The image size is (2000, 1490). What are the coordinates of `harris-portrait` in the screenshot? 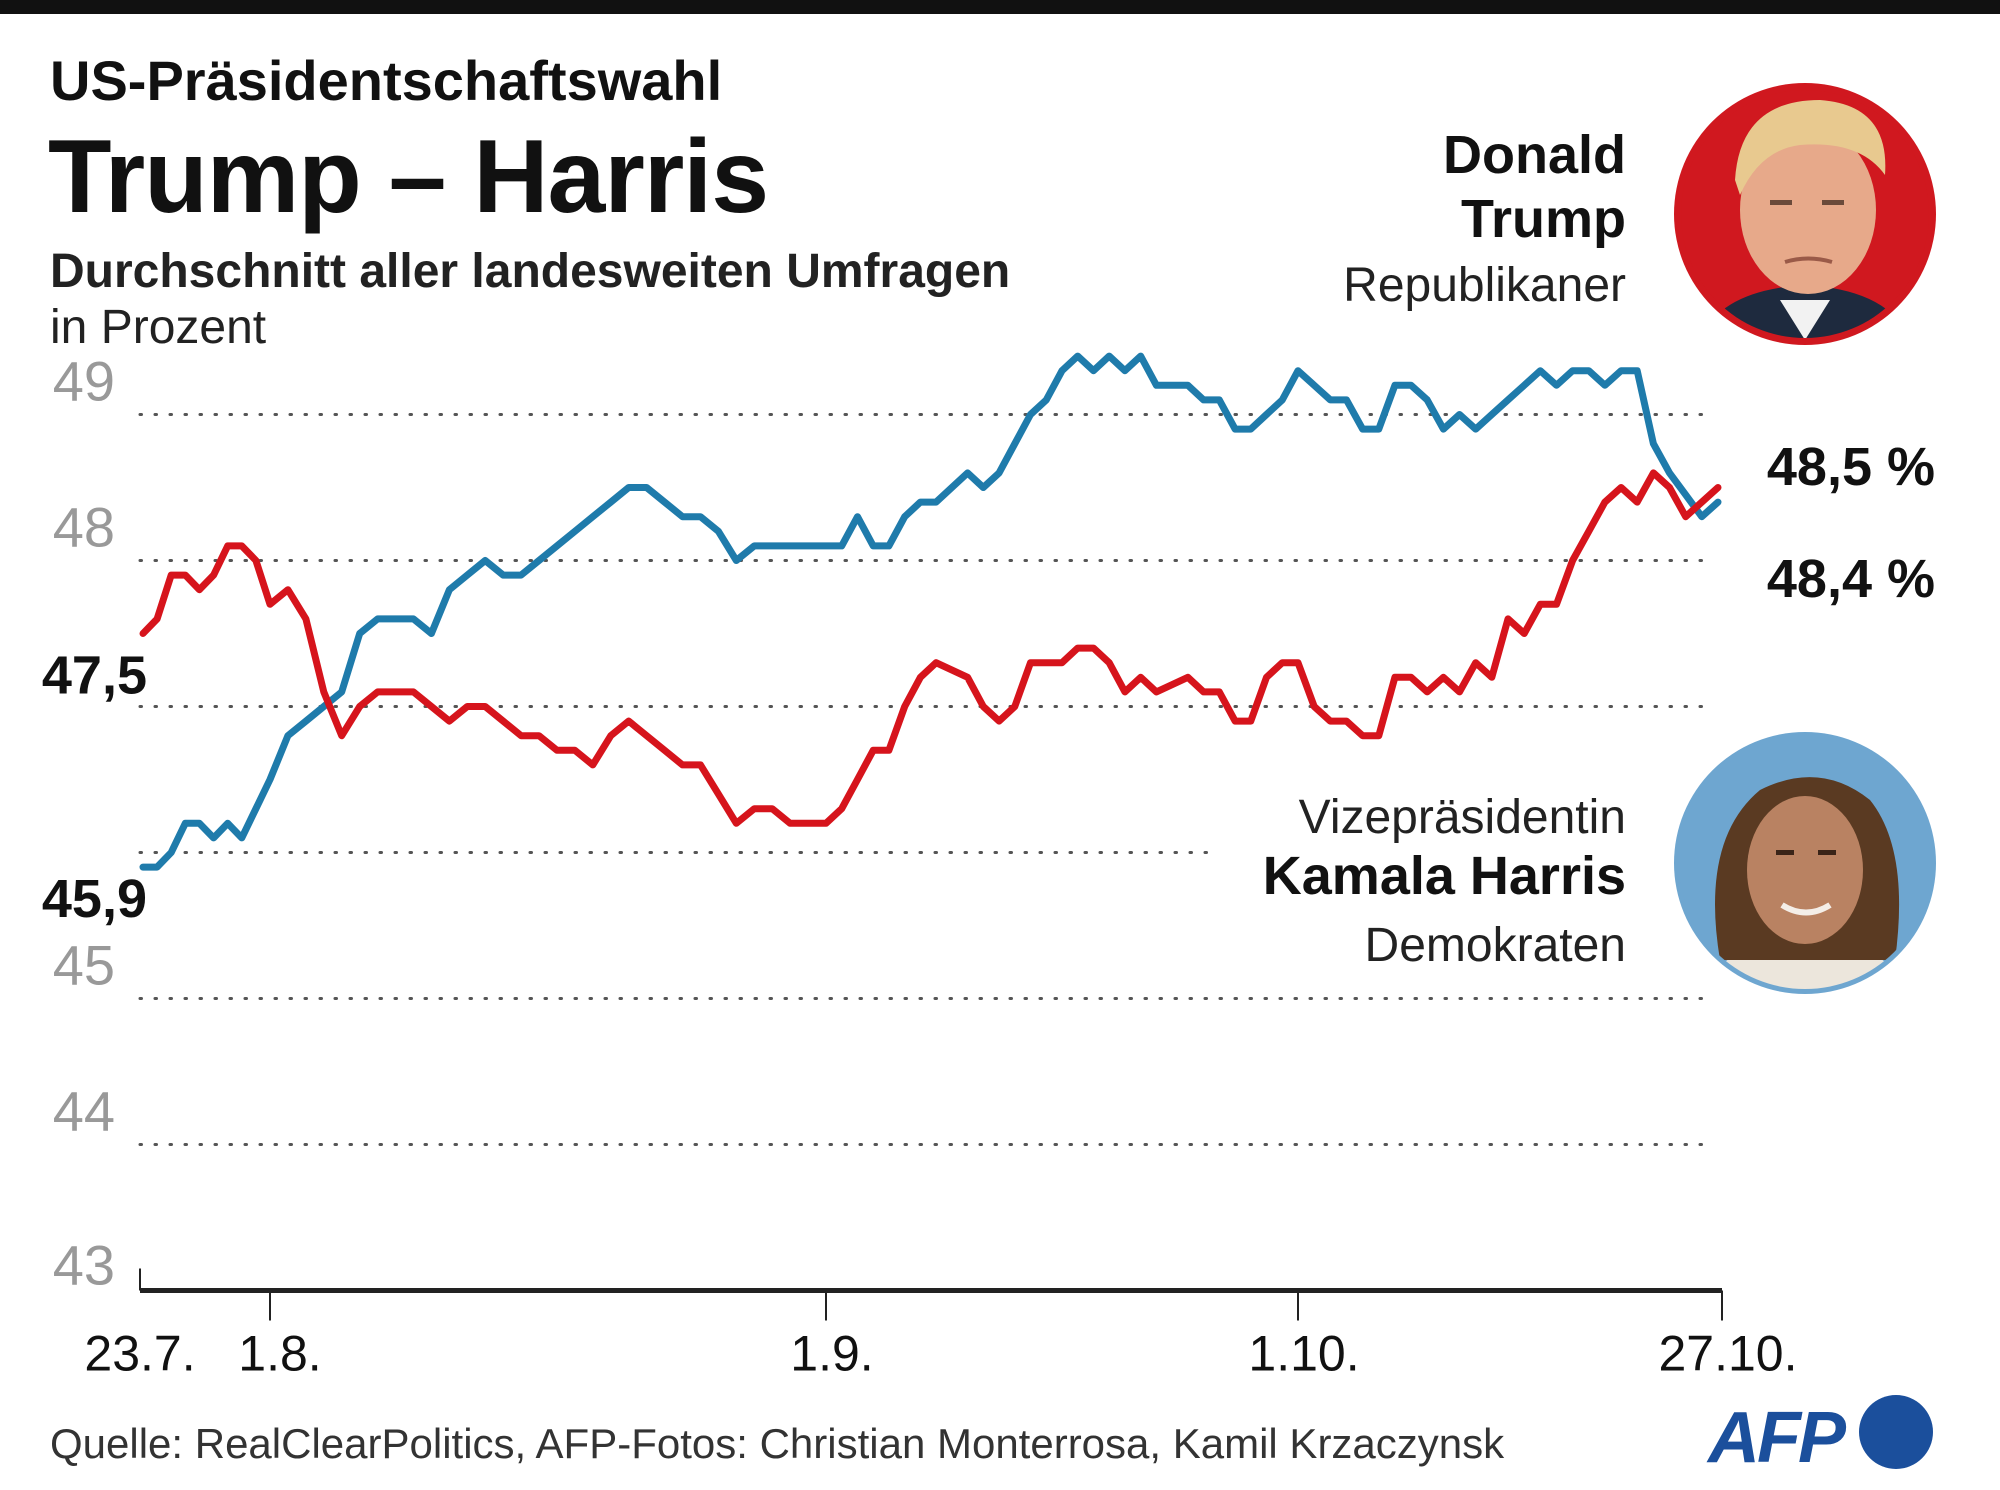 It's located at (1805, 863).